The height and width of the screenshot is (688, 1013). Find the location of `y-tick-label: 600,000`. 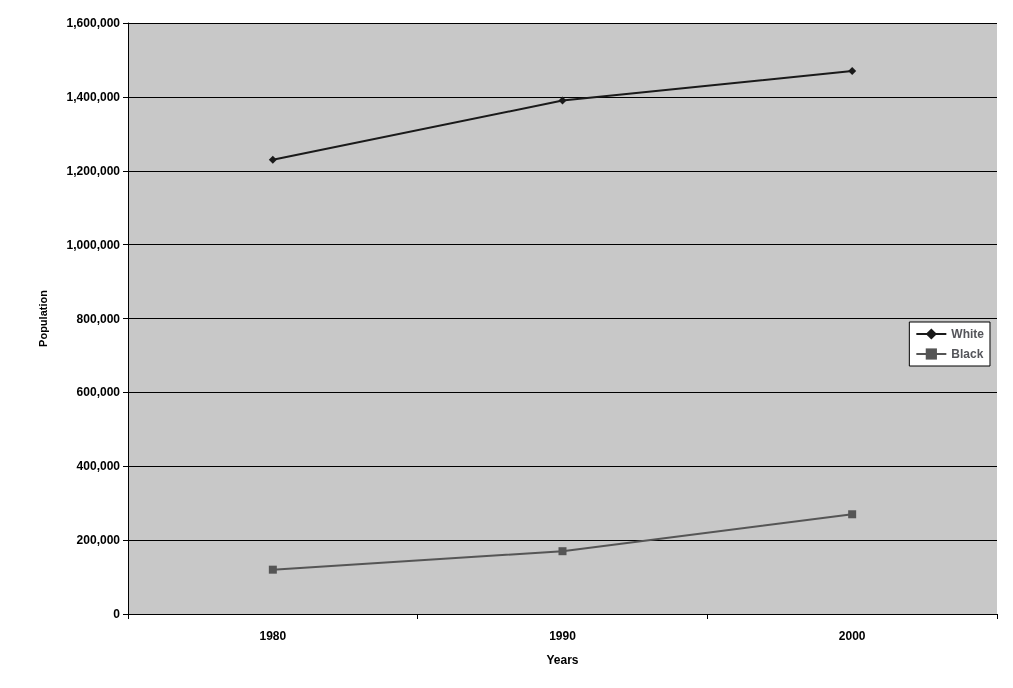

y-tick-label: 600,000 is located at coordinates (98, 392).